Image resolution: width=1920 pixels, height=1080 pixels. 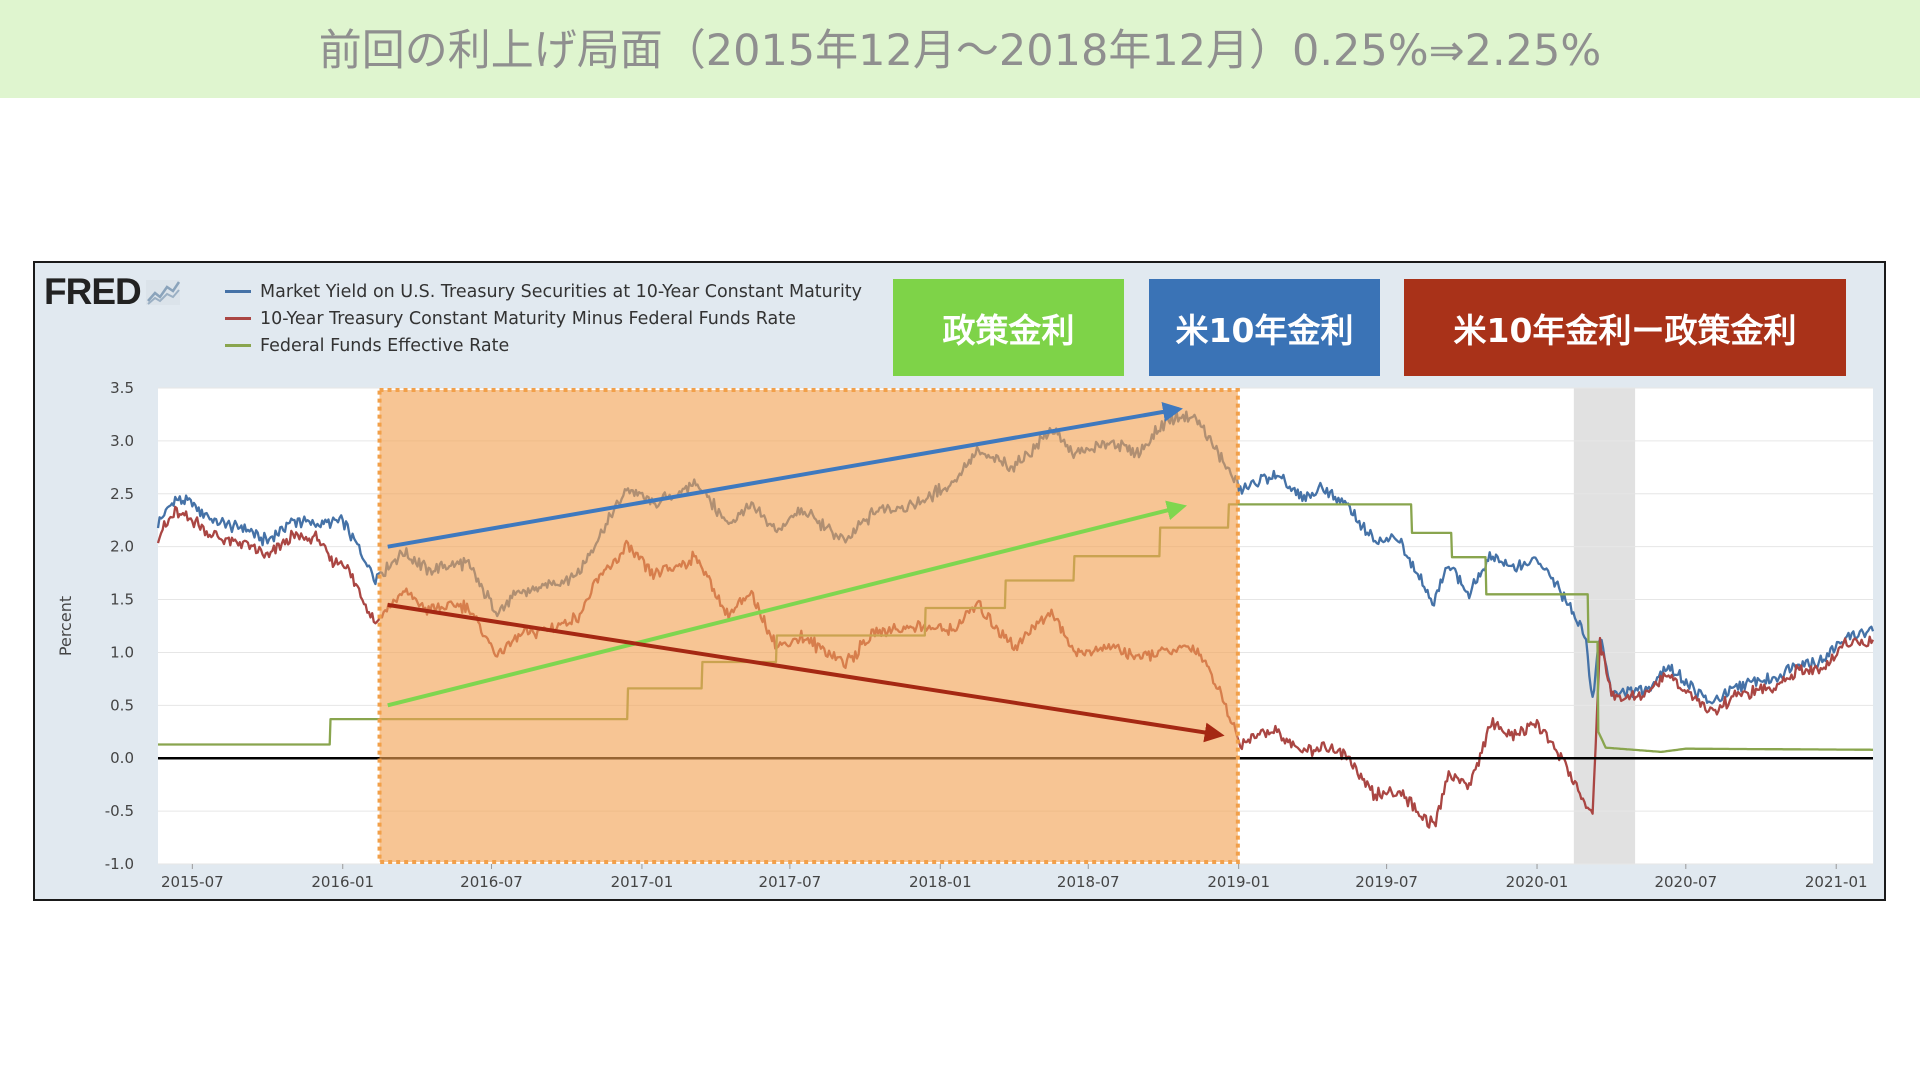 I want to click on x-tick-label: 2018-07, so click(x=1088, y=882).